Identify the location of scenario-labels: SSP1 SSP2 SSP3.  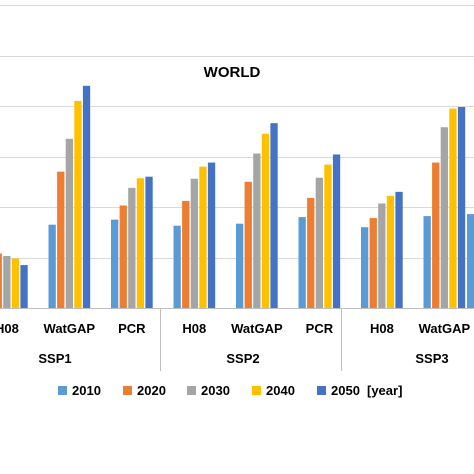
(243, 358).